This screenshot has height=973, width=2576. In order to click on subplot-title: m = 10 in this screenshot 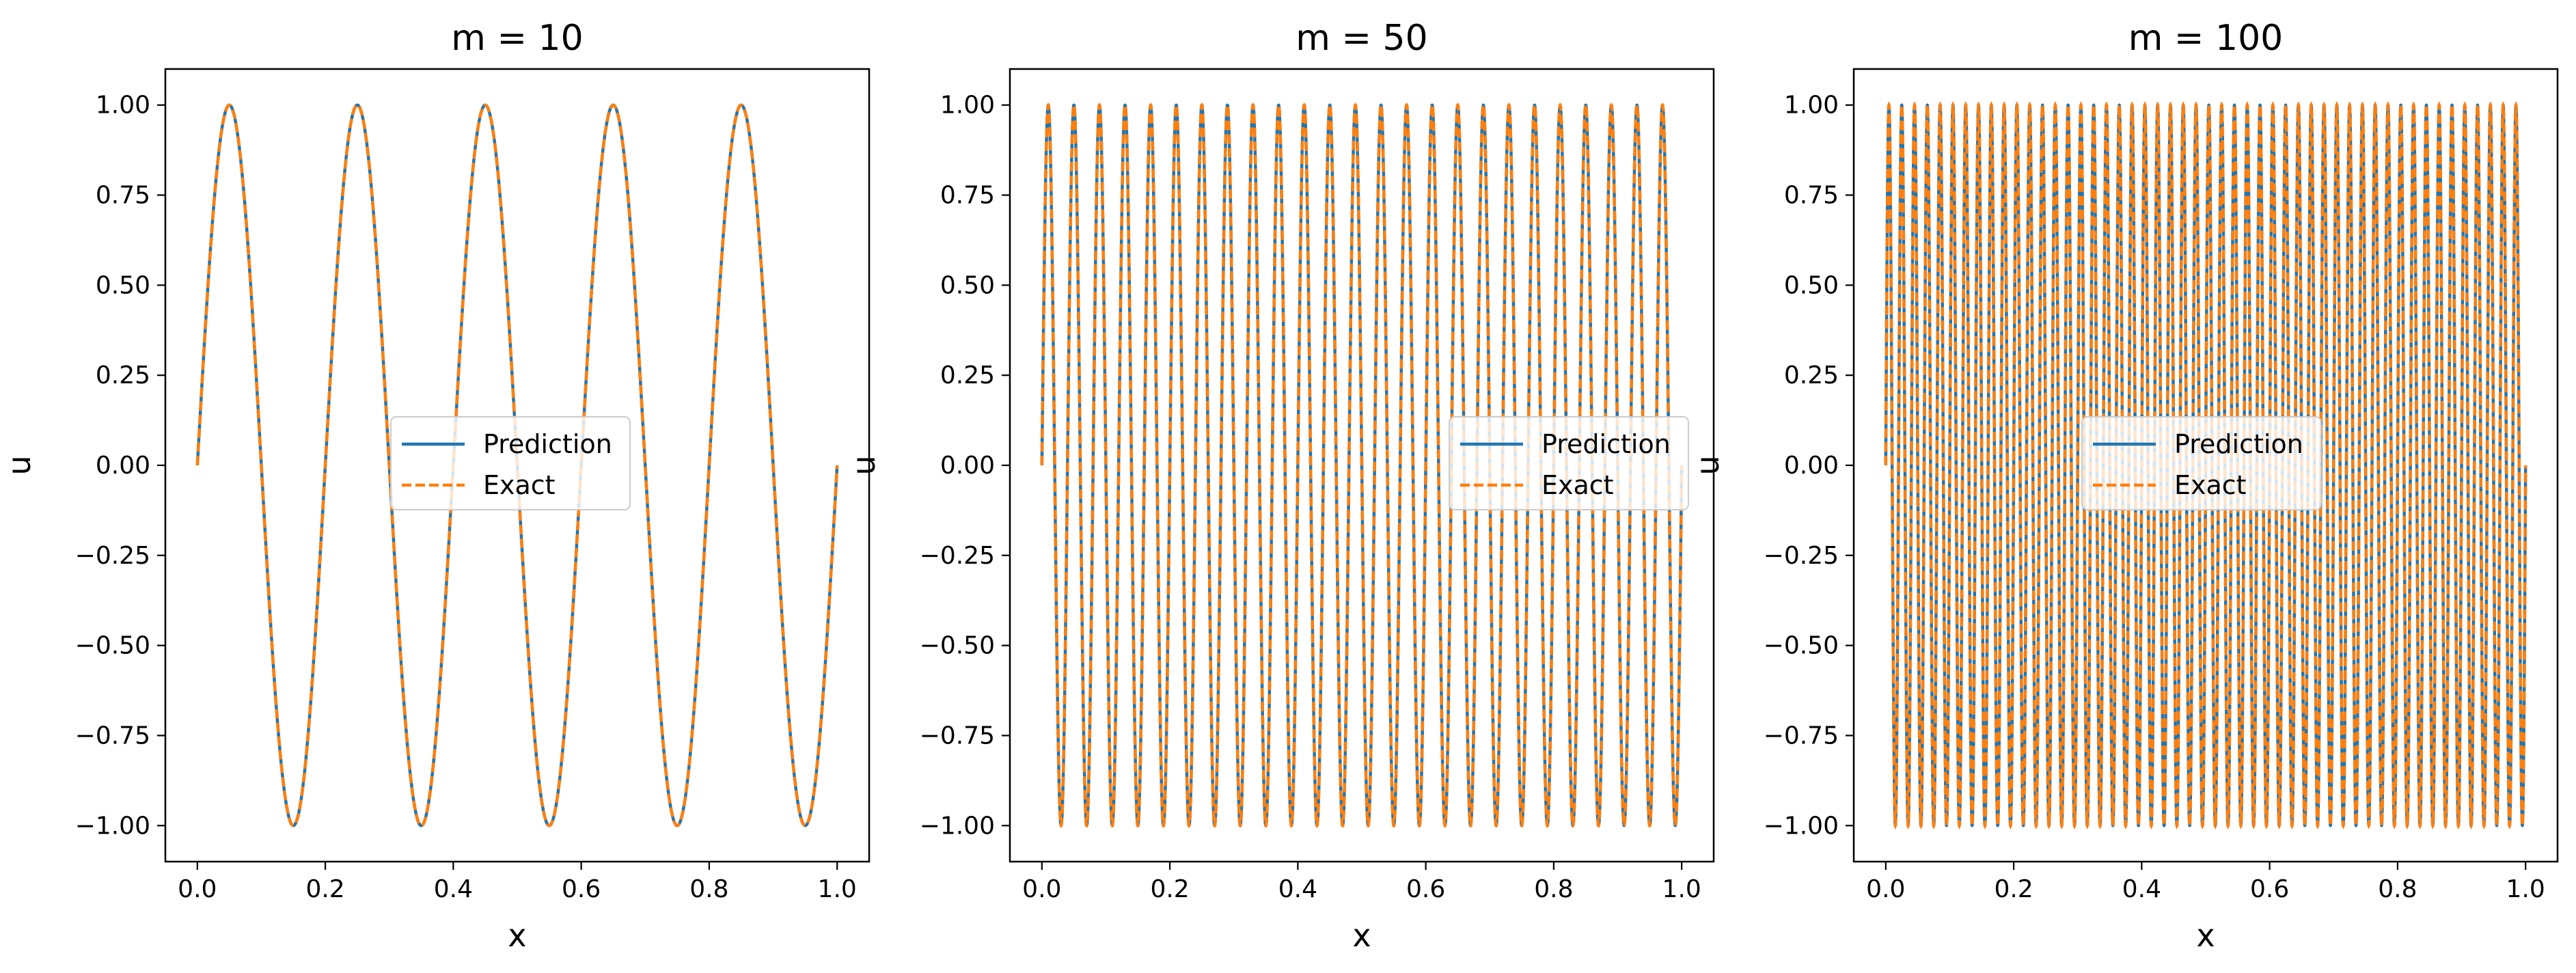, I will do `click(517, 38)`.